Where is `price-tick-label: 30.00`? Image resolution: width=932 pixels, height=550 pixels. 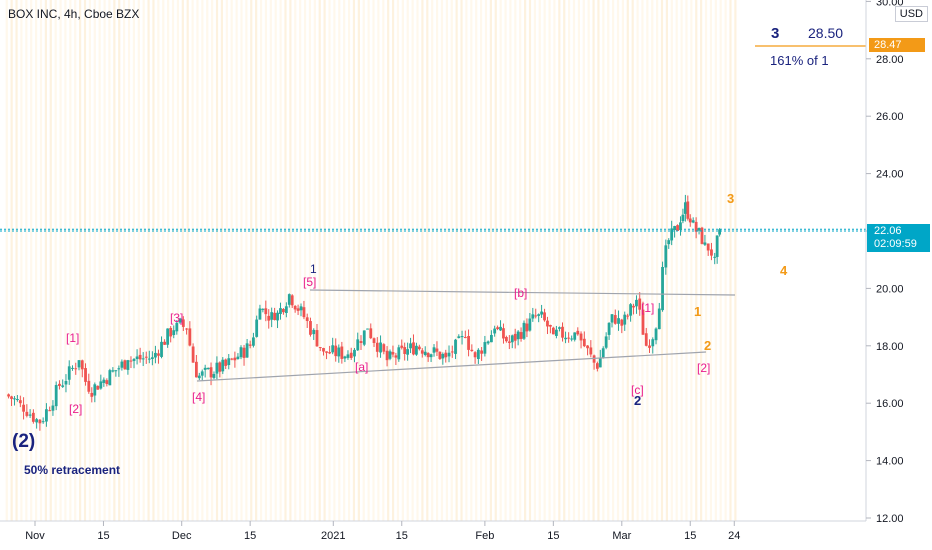
price-tick-label: 30.00 is located at coordinates (890, 4).